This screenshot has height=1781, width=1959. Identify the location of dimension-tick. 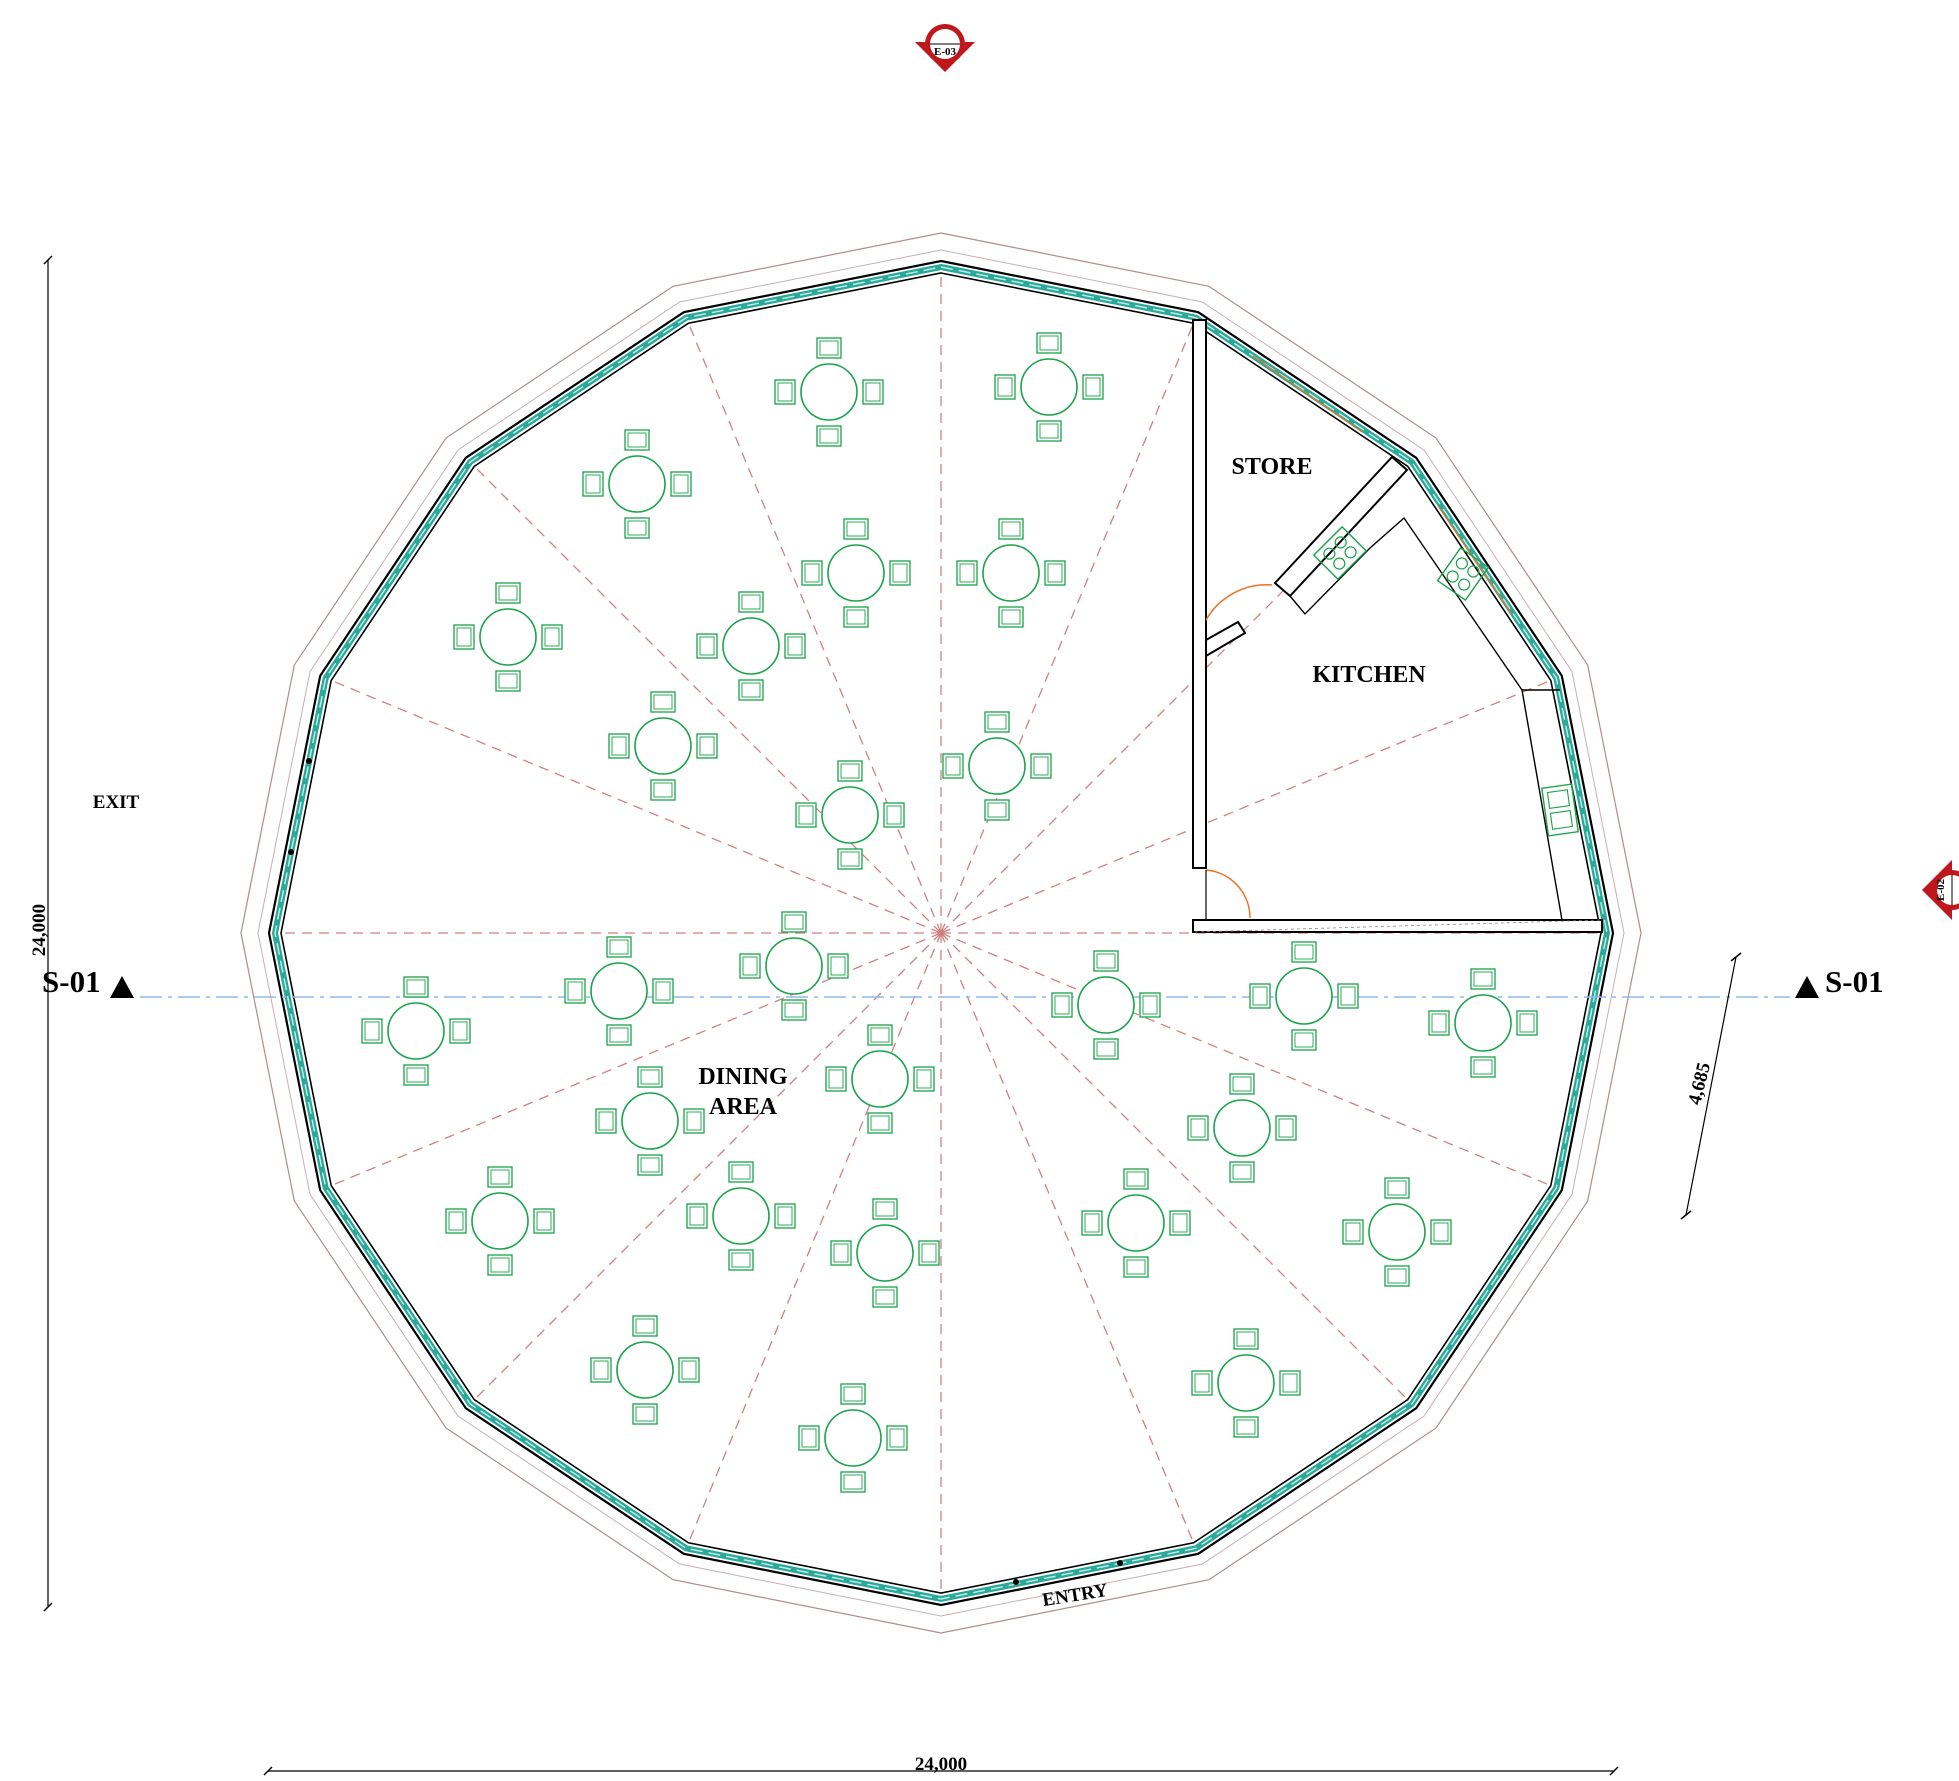
(1614, 1771).